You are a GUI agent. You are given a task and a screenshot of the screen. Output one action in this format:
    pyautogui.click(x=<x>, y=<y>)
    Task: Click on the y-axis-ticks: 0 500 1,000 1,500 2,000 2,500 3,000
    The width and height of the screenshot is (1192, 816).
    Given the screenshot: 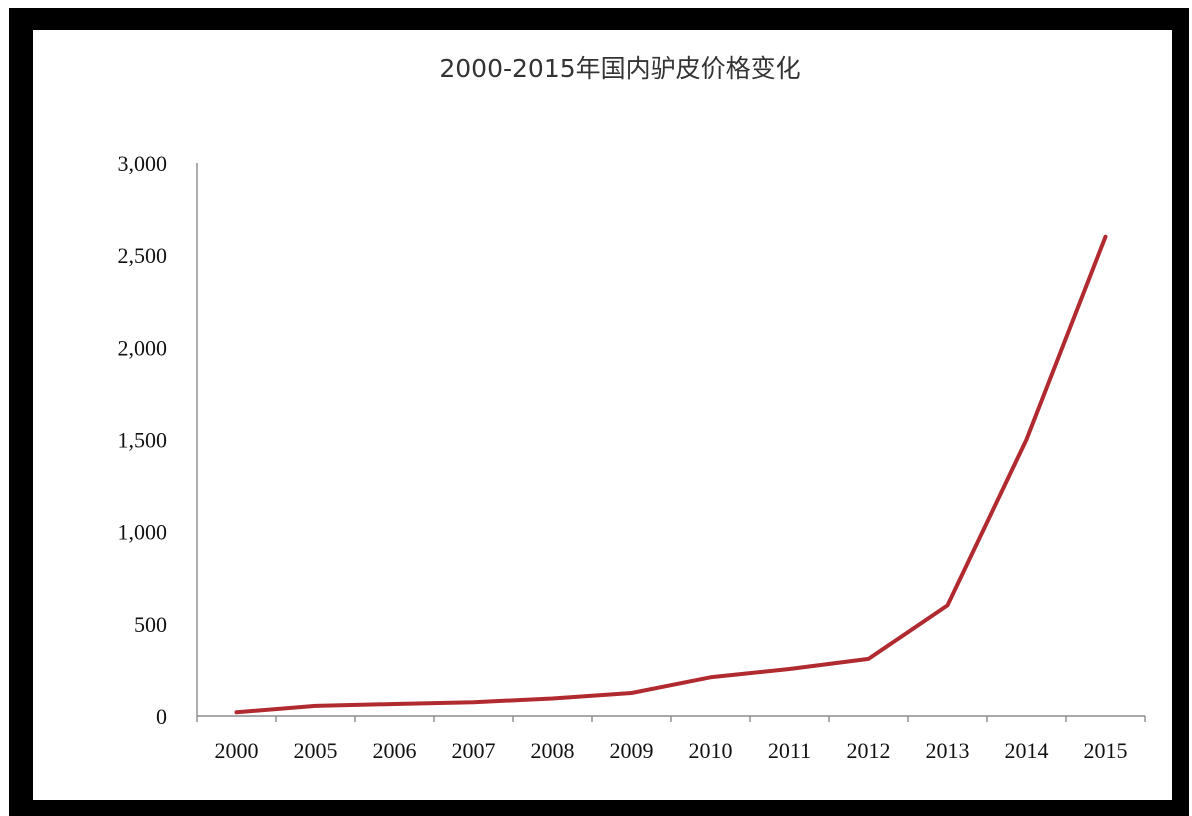 What is the action you would take?
    pyautogui.click(x=143, y=440)
    